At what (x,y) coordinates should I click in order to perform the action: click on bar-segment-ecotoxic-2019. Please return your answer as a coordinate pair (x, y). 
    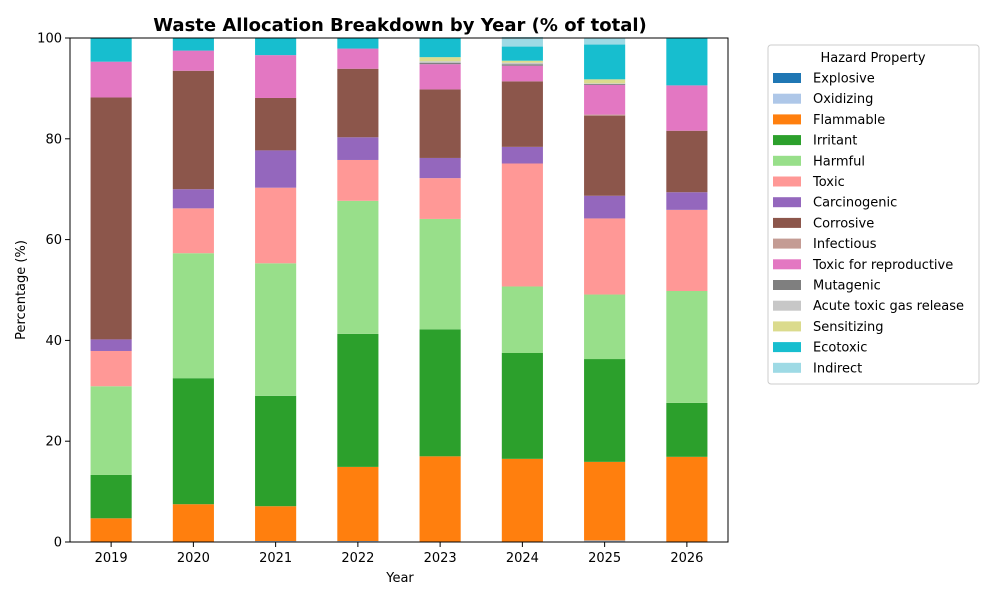
    Looking at the image, I should click on (111, 50).